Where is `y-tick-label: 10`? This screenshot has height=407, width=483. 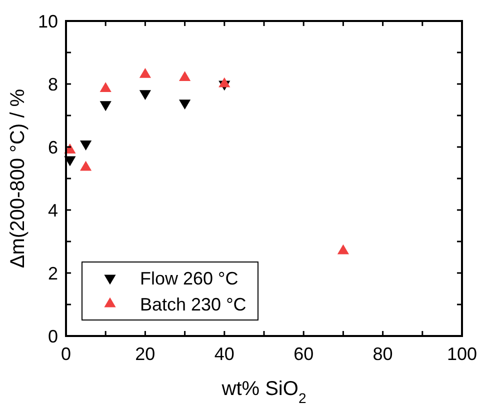 y-tick-label: 10 is located at coordinates (48, 21).